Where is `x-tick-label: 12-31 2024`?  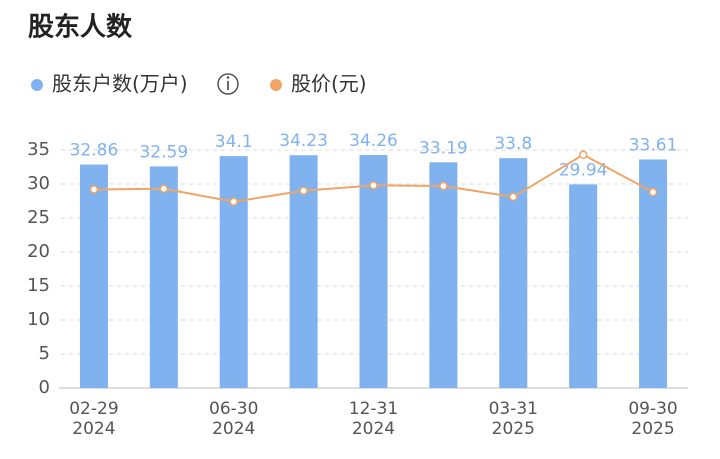
x-tick-label: 12-31 2024 is located at coordinates (373, 419).